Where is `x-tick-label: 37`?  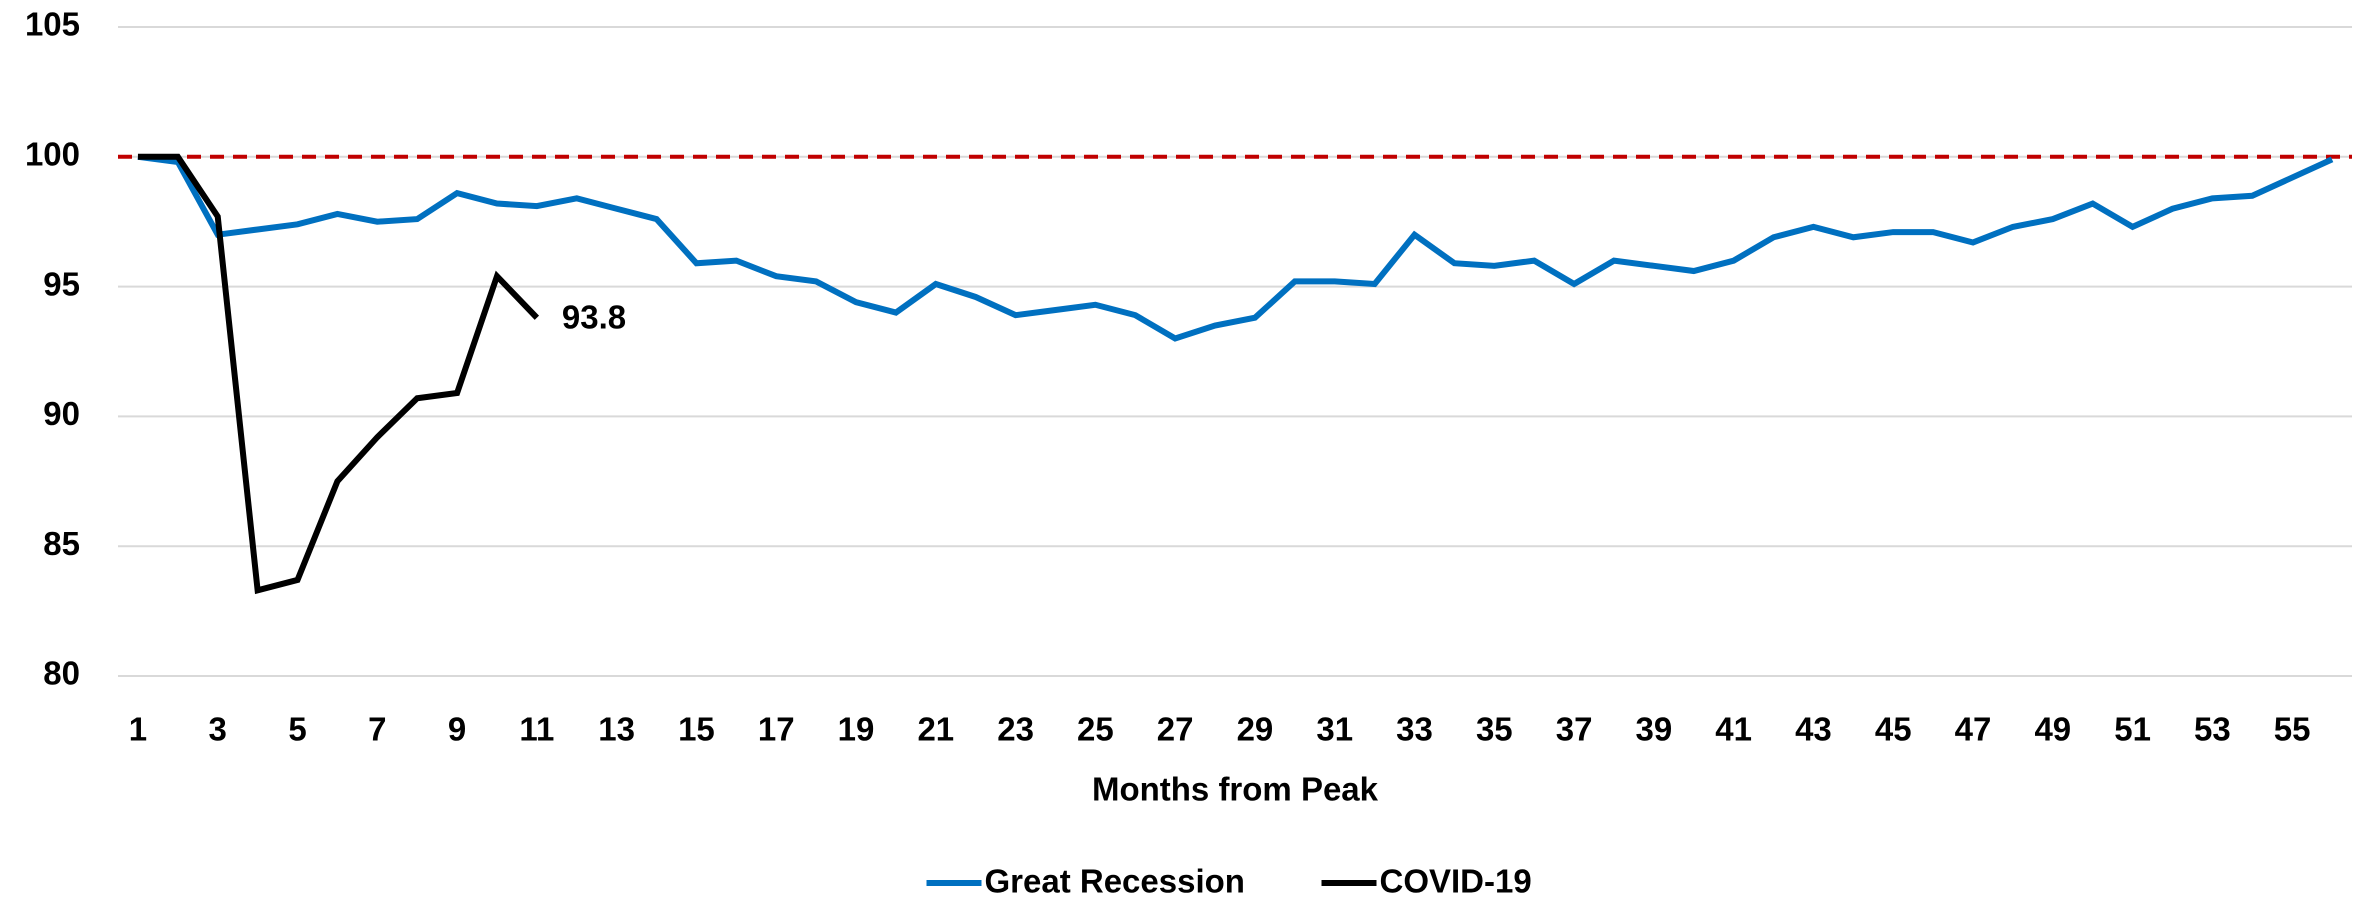
x-tick-label: 37 is located at coordinates (1574, 729).